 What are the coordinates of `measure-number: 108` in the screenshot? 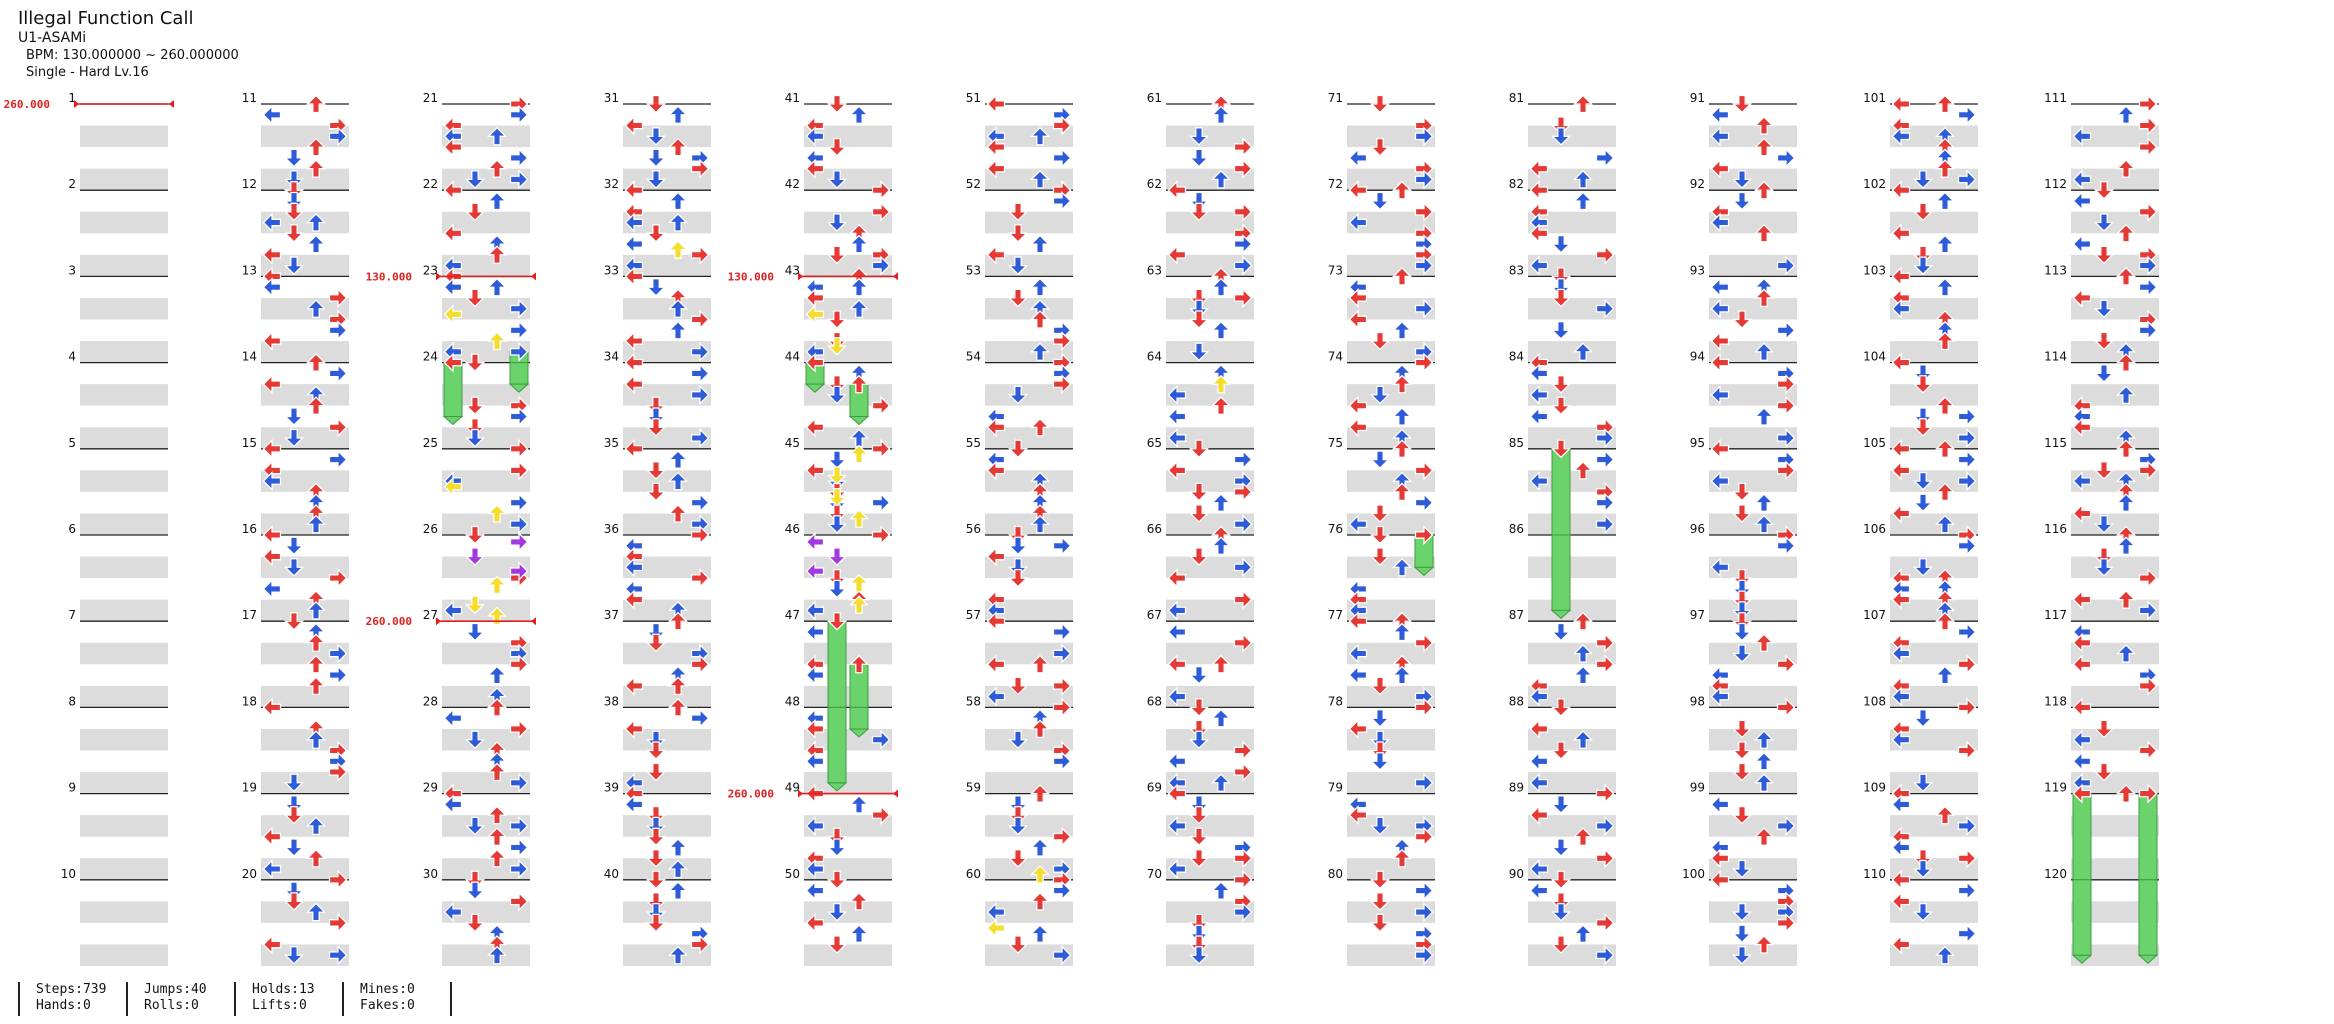 It's located at (1874, 701).